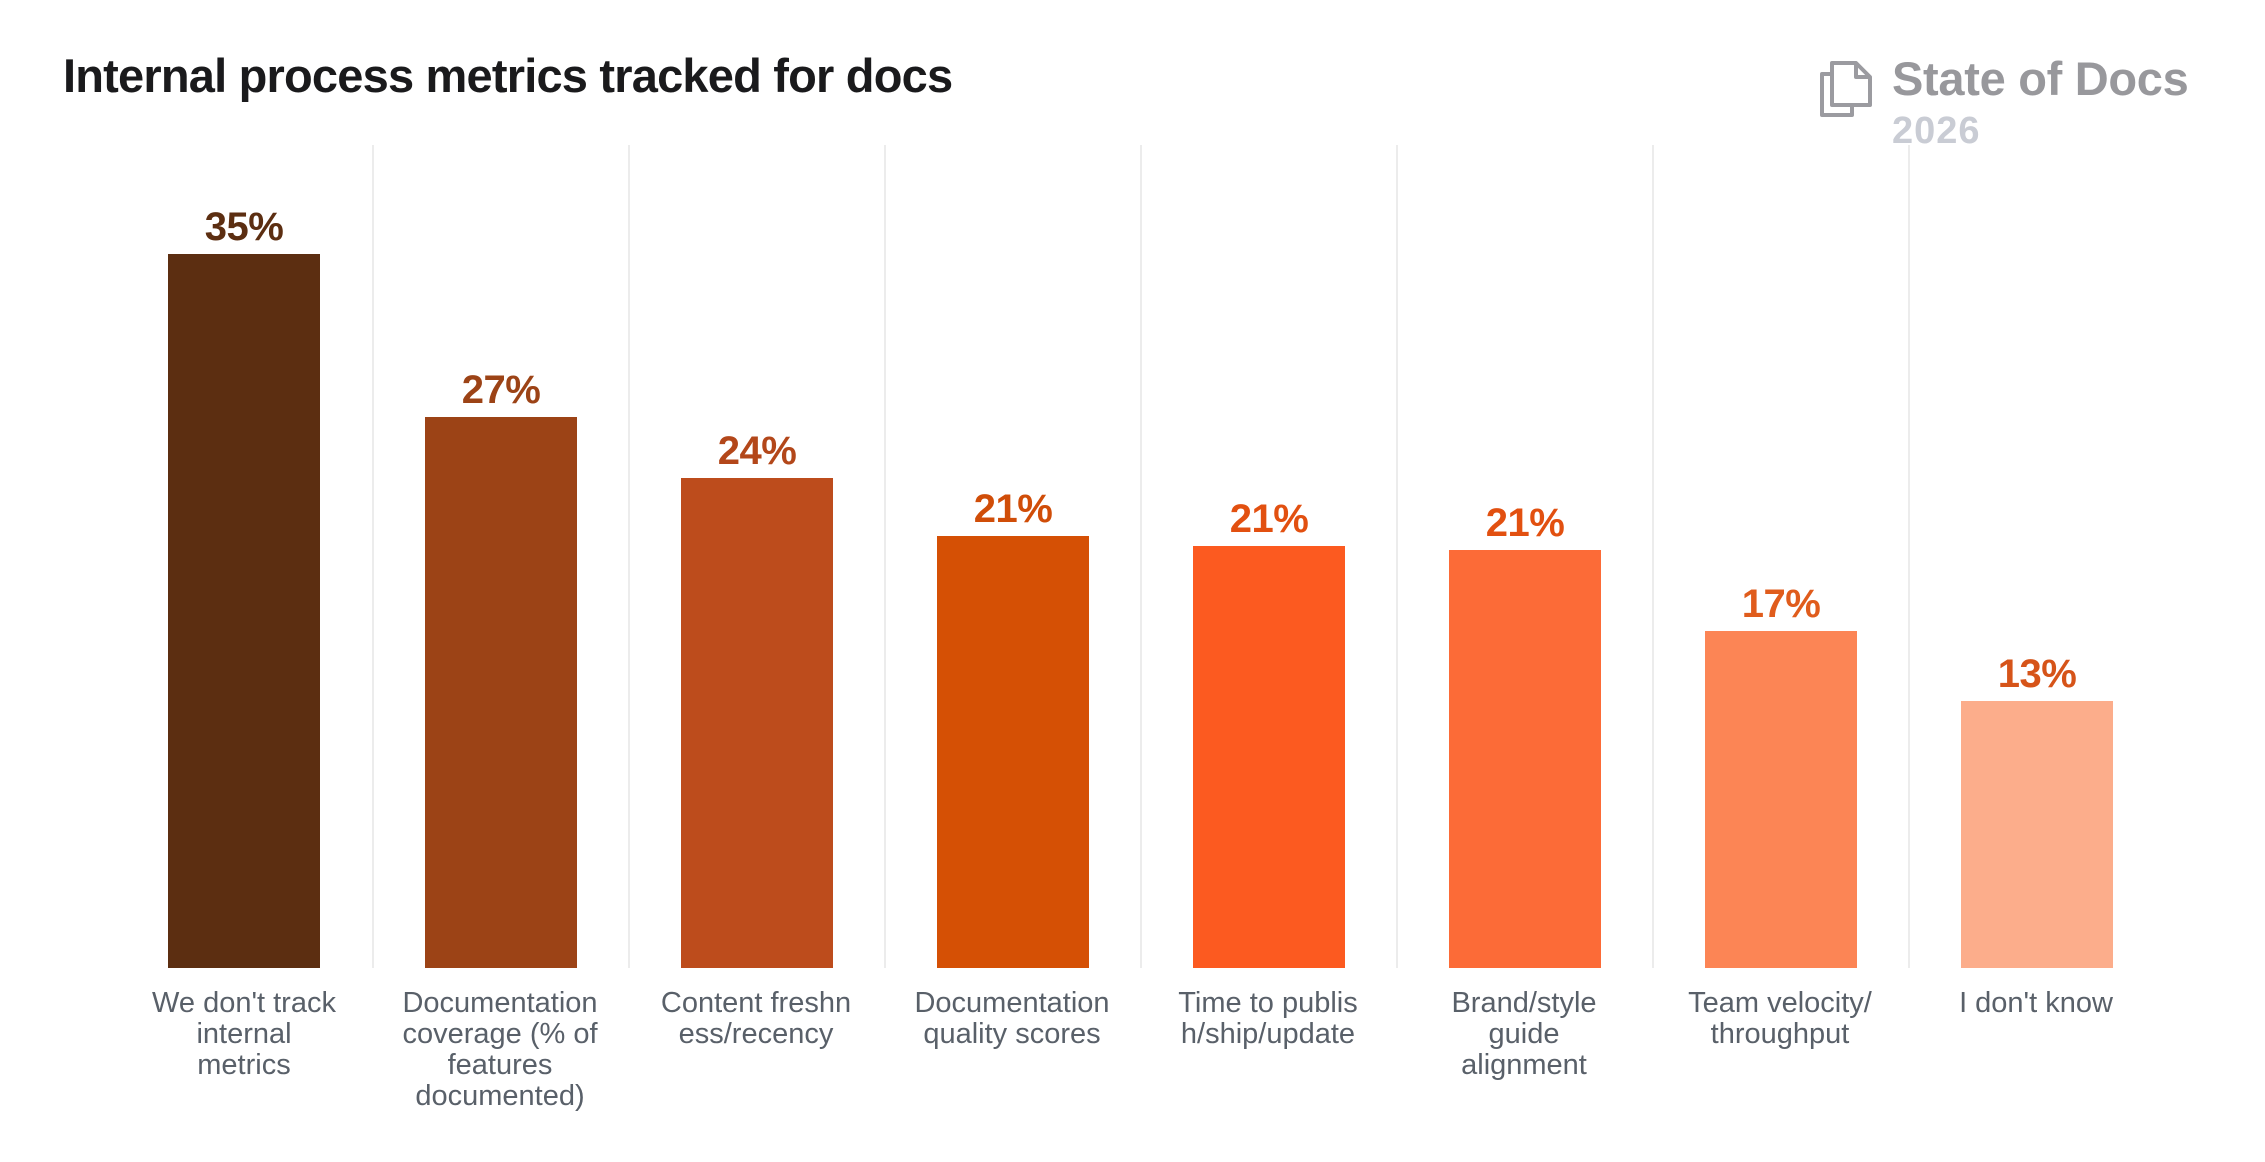 Image resolution: width=2265 pixels, height=1162 pixels. I want to click on bar-value-label: 35%, so click(244, 227).